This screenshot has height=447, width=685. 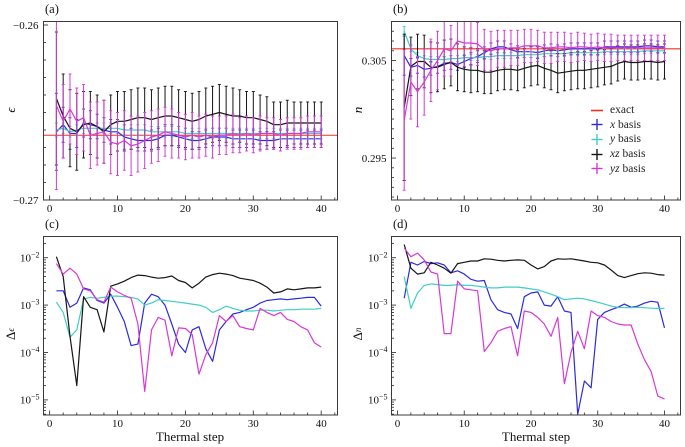 I want to click on series-yz-basis-panel-b, so click(x=534, y=106).